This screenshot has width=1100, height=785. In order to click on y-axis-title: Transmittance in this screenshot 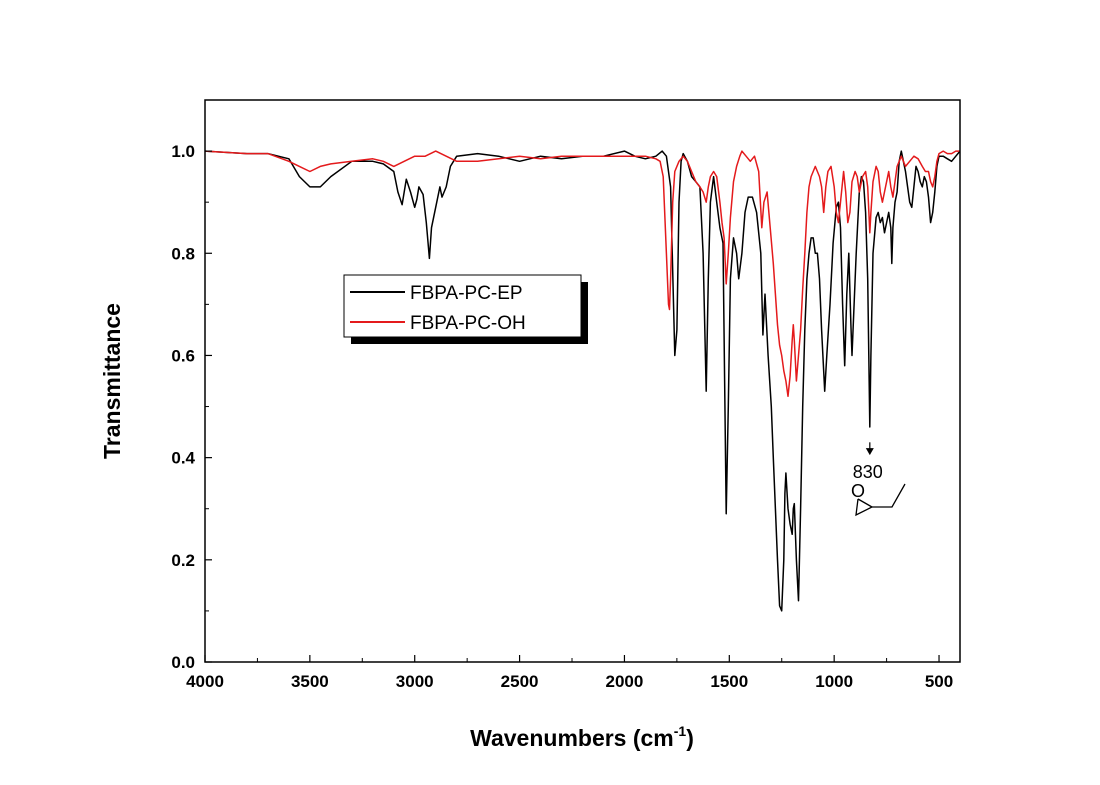, I will do `click(112, 381)`.